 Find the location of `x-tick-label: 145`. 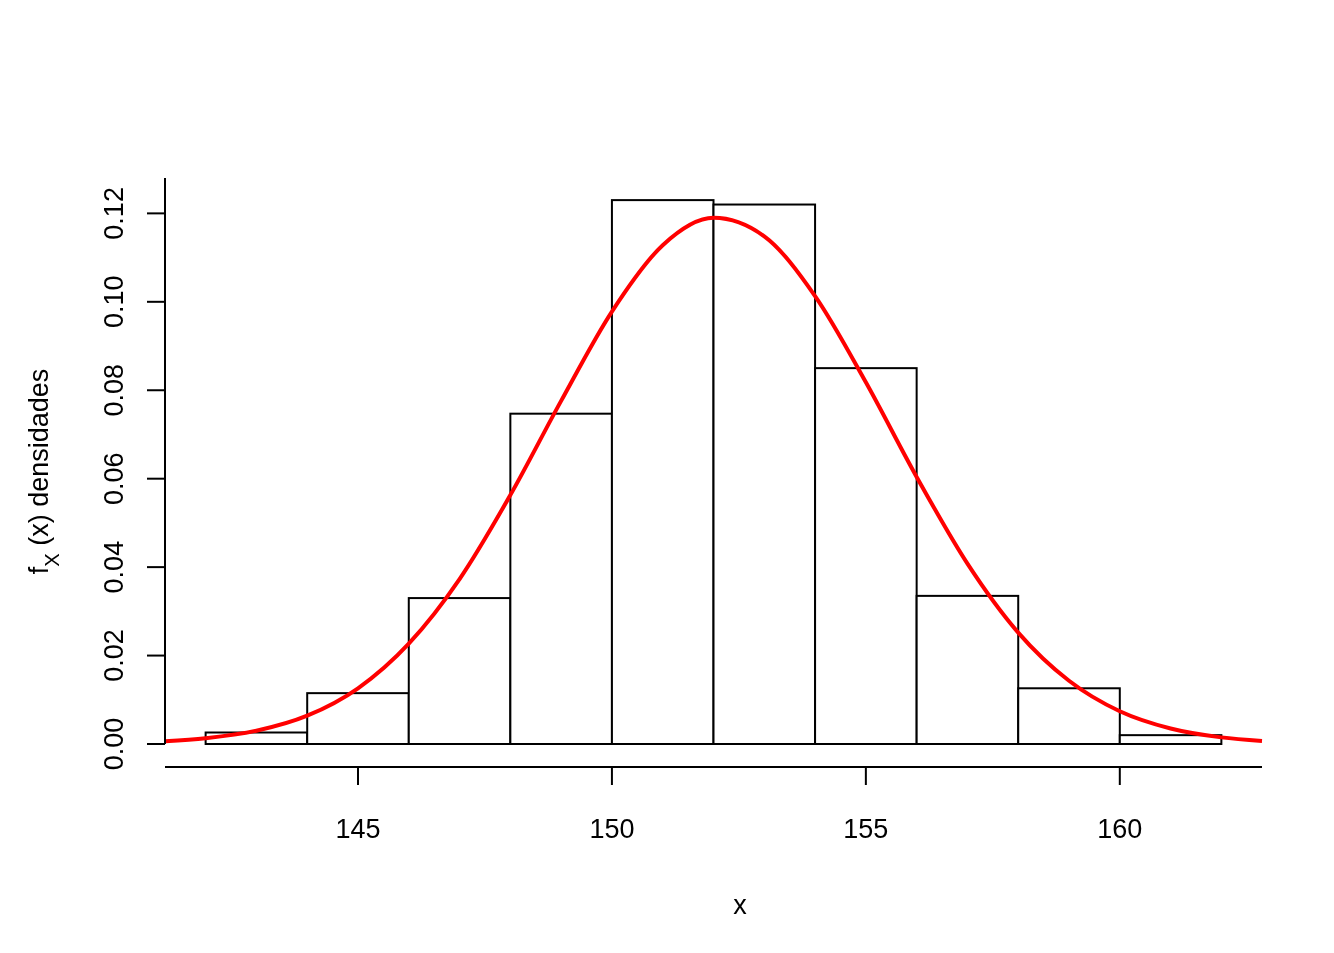

x-tick-label: 145 is located at coordinates (358, 829).